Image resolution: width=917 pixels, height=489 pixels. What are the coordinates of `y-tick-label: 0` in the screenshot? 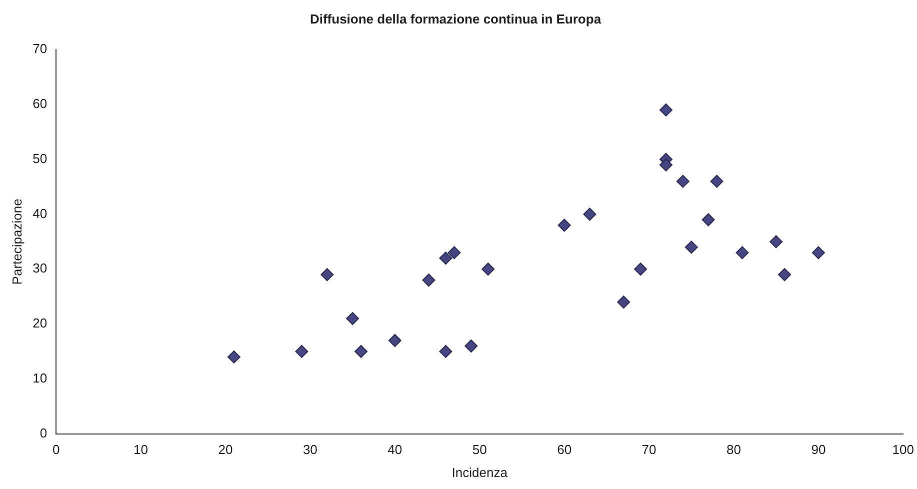 It's located at (44, 432).